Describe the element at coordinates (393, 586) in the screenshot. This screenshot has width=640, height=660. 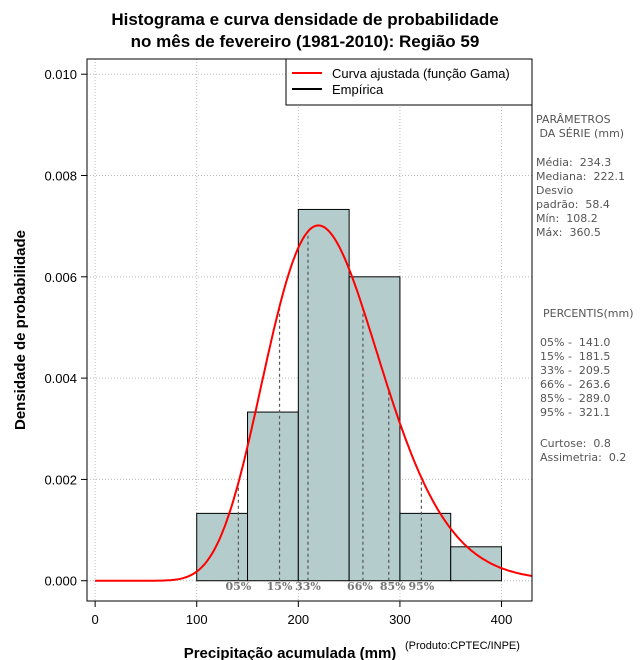
I see `percentile-label: 85%` at that location.